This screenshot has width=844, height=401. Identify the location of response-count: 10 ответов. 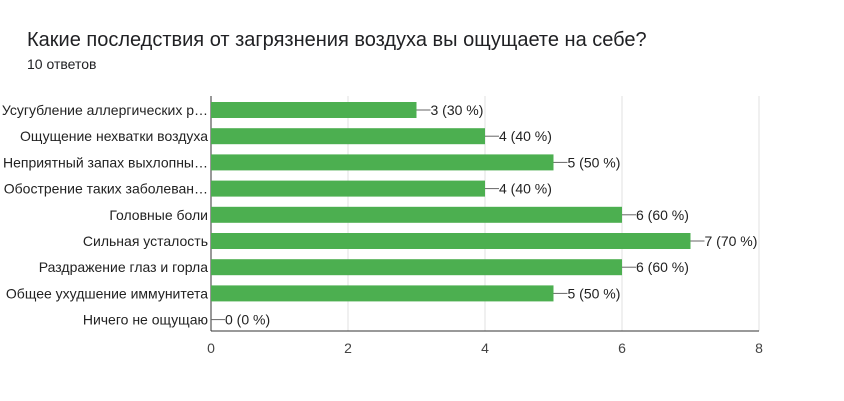
(62, 64).